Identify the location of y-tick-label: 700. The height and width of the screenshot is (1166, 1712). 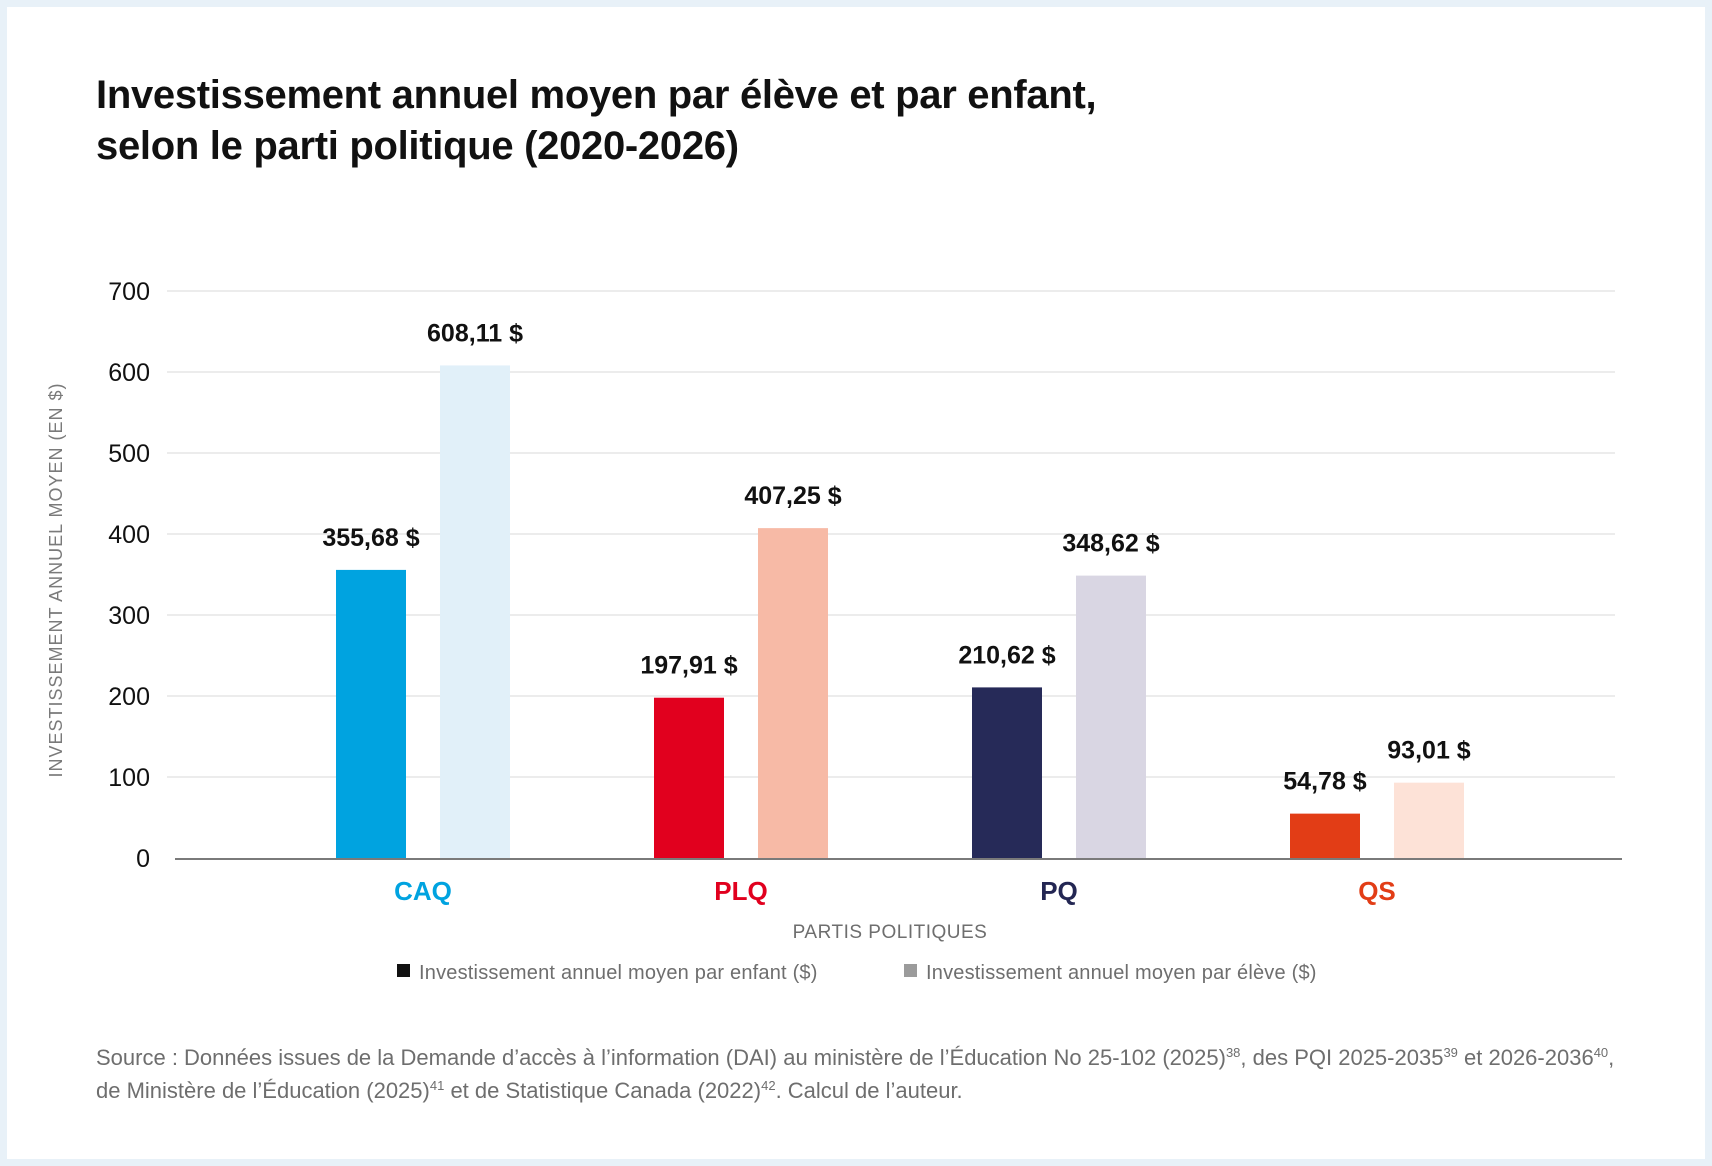
(129, 292).